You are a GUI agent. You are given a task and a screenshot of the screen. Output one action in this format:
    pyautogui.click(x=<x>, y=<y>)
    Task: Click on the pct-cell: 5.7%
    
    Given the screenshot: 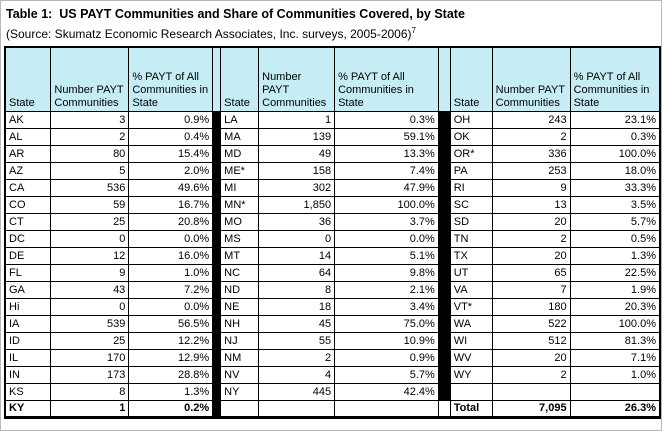 What is the action you would take?
    pyautogui.click(x=615, y=221)
    